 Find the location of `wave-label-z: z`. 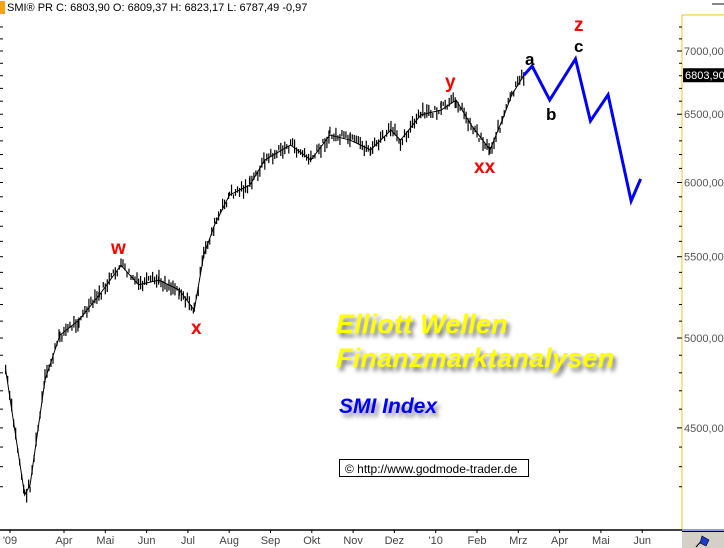

wave-label-z: z is located at coordinates (579, 25).